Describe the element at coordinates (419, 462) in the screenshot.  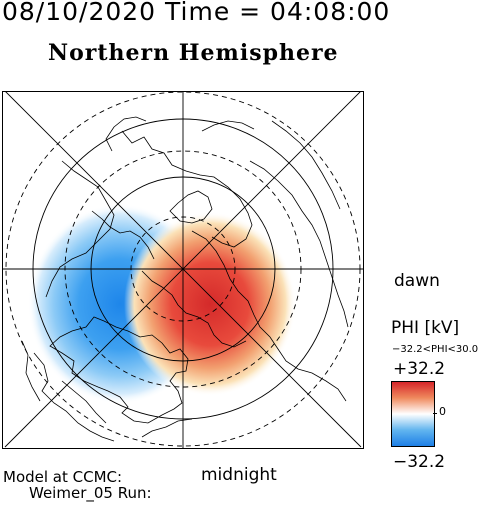
I see `colorbar-min-label: −32.2` at that location.